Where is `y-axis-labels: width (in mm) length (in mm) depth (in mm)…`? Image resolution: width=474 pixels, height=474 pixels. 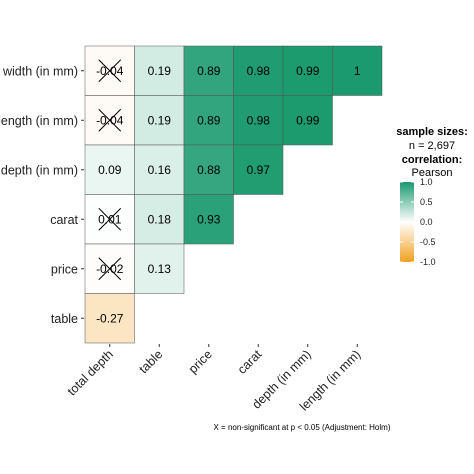
y-axis-labels: width (in mm) length (in mm) depth (in mm)… is located at coordinates (42, 195).